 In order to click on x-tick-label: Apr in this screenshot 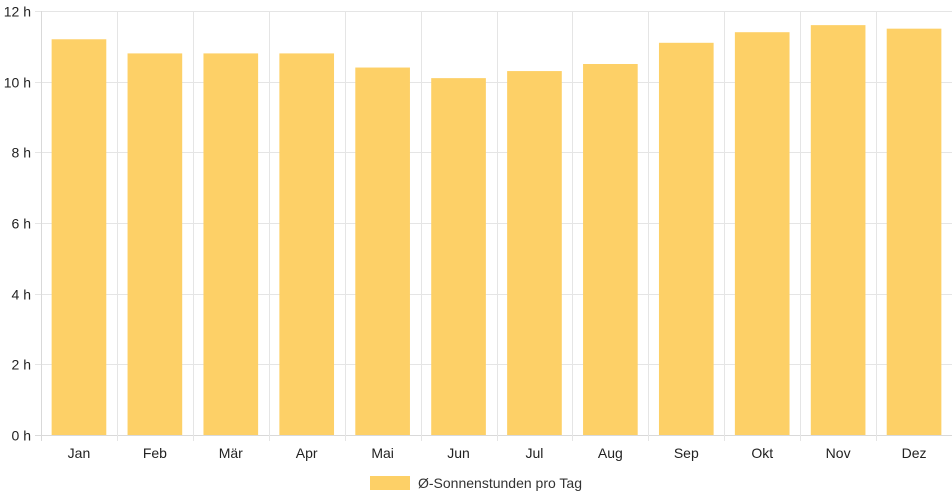, I will do `click(307, 453)`.